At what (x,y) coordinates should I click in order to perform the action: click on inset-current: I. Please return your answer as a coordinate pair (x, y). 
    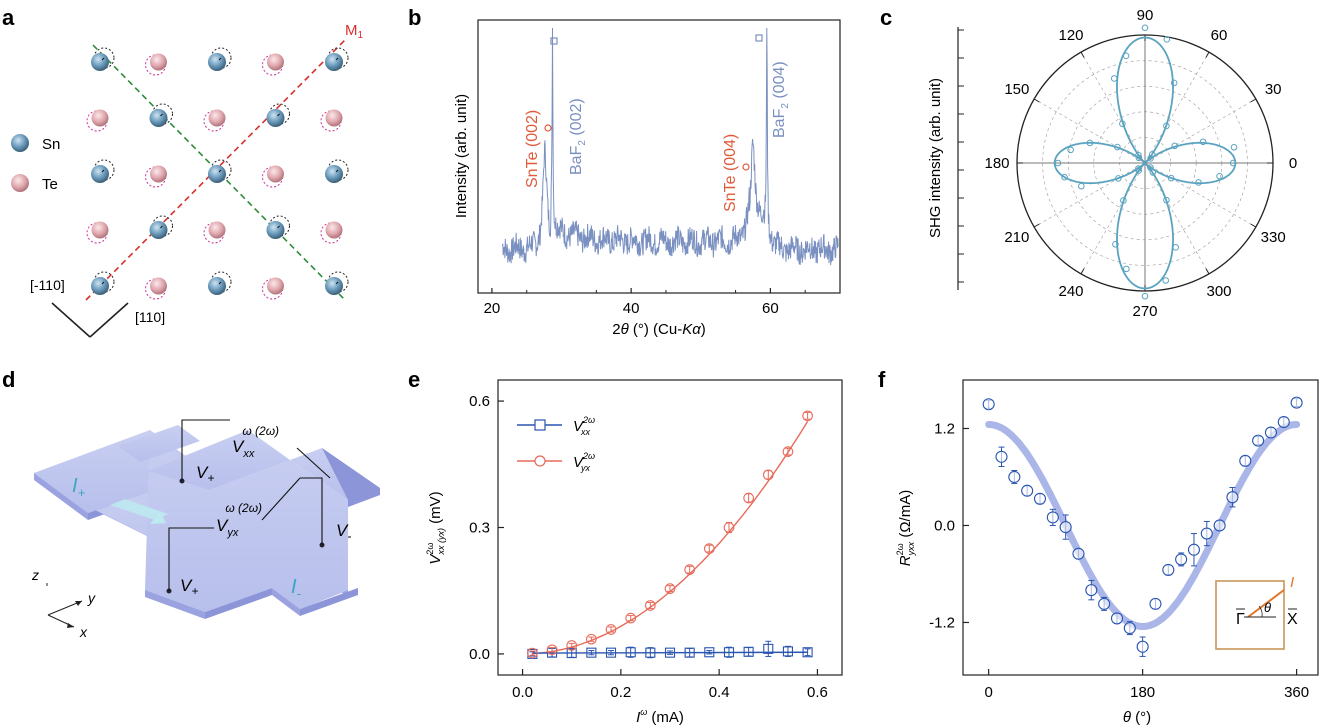
    Looking at the image, I should click on (1292, 582).